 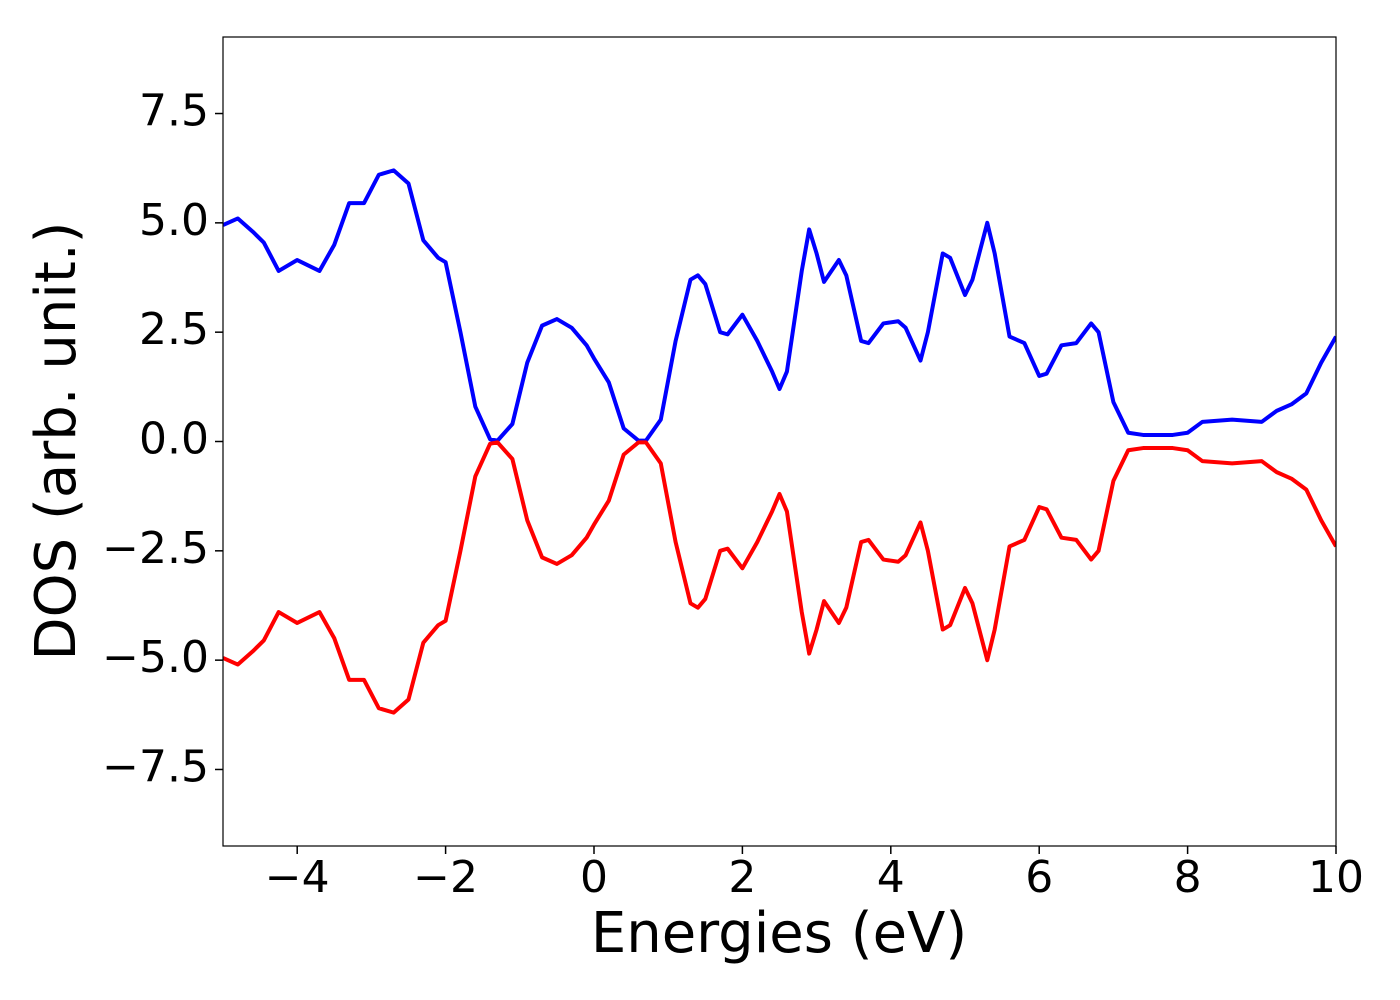 I want to click on x-tick-label: 2, so click(x=742, y=877).